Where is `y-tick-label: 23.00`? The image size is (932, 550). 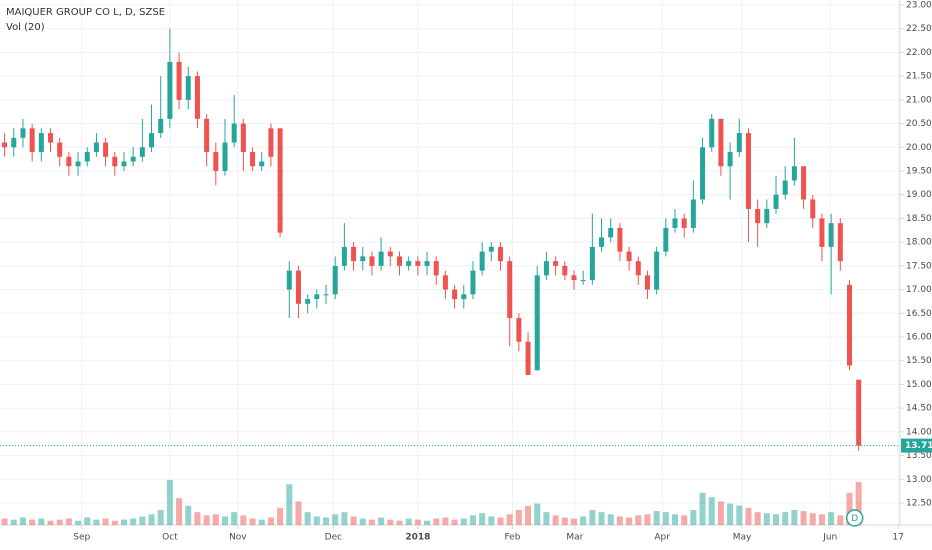 y-tick-label: 23.00 is located at coordinates (919, 6).